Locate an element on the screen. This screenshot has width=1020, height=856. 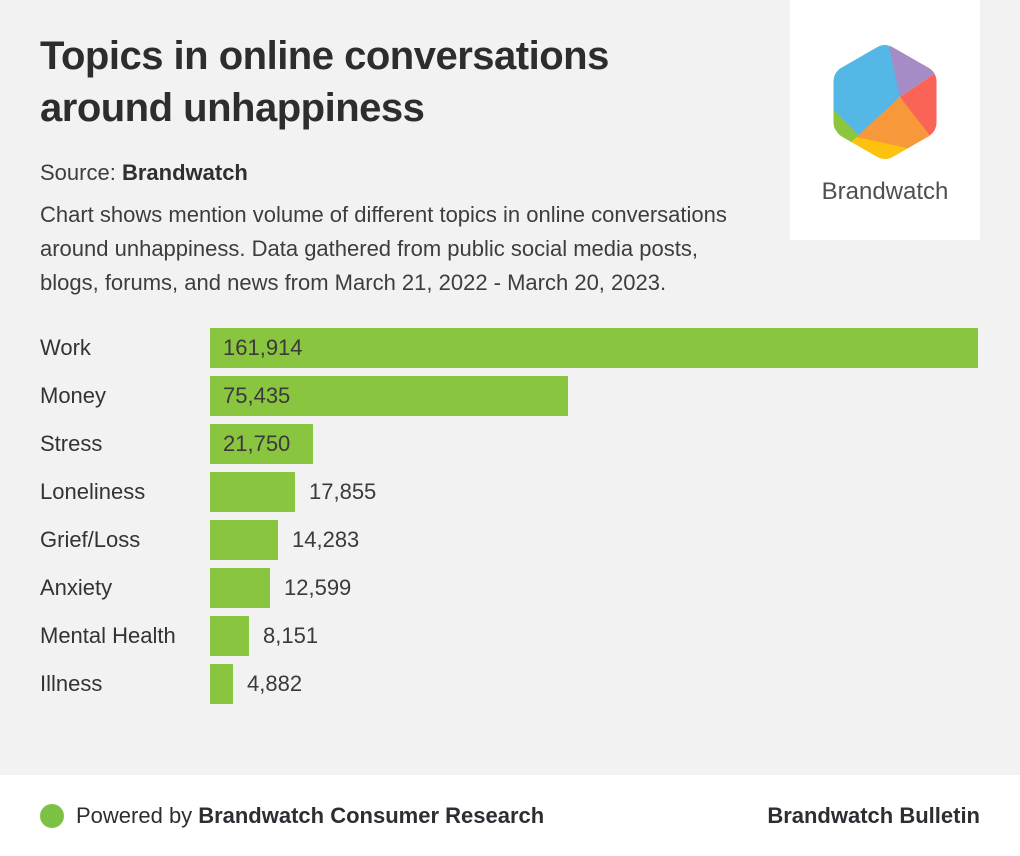
powered-by: Powered by Brandwatch Consumer Research is located at coordinates (292, 816).